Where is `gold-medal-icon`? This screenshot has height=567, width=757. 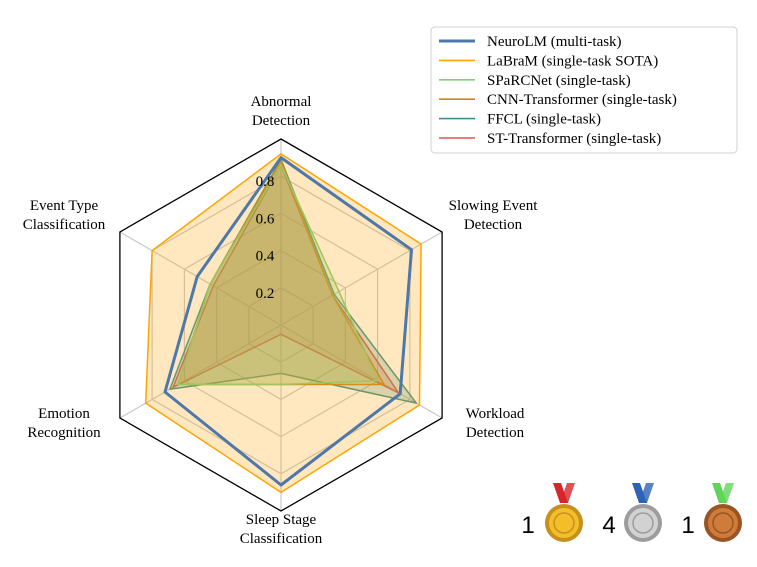 gold-medal-icon is located at coordinates (564, 512).